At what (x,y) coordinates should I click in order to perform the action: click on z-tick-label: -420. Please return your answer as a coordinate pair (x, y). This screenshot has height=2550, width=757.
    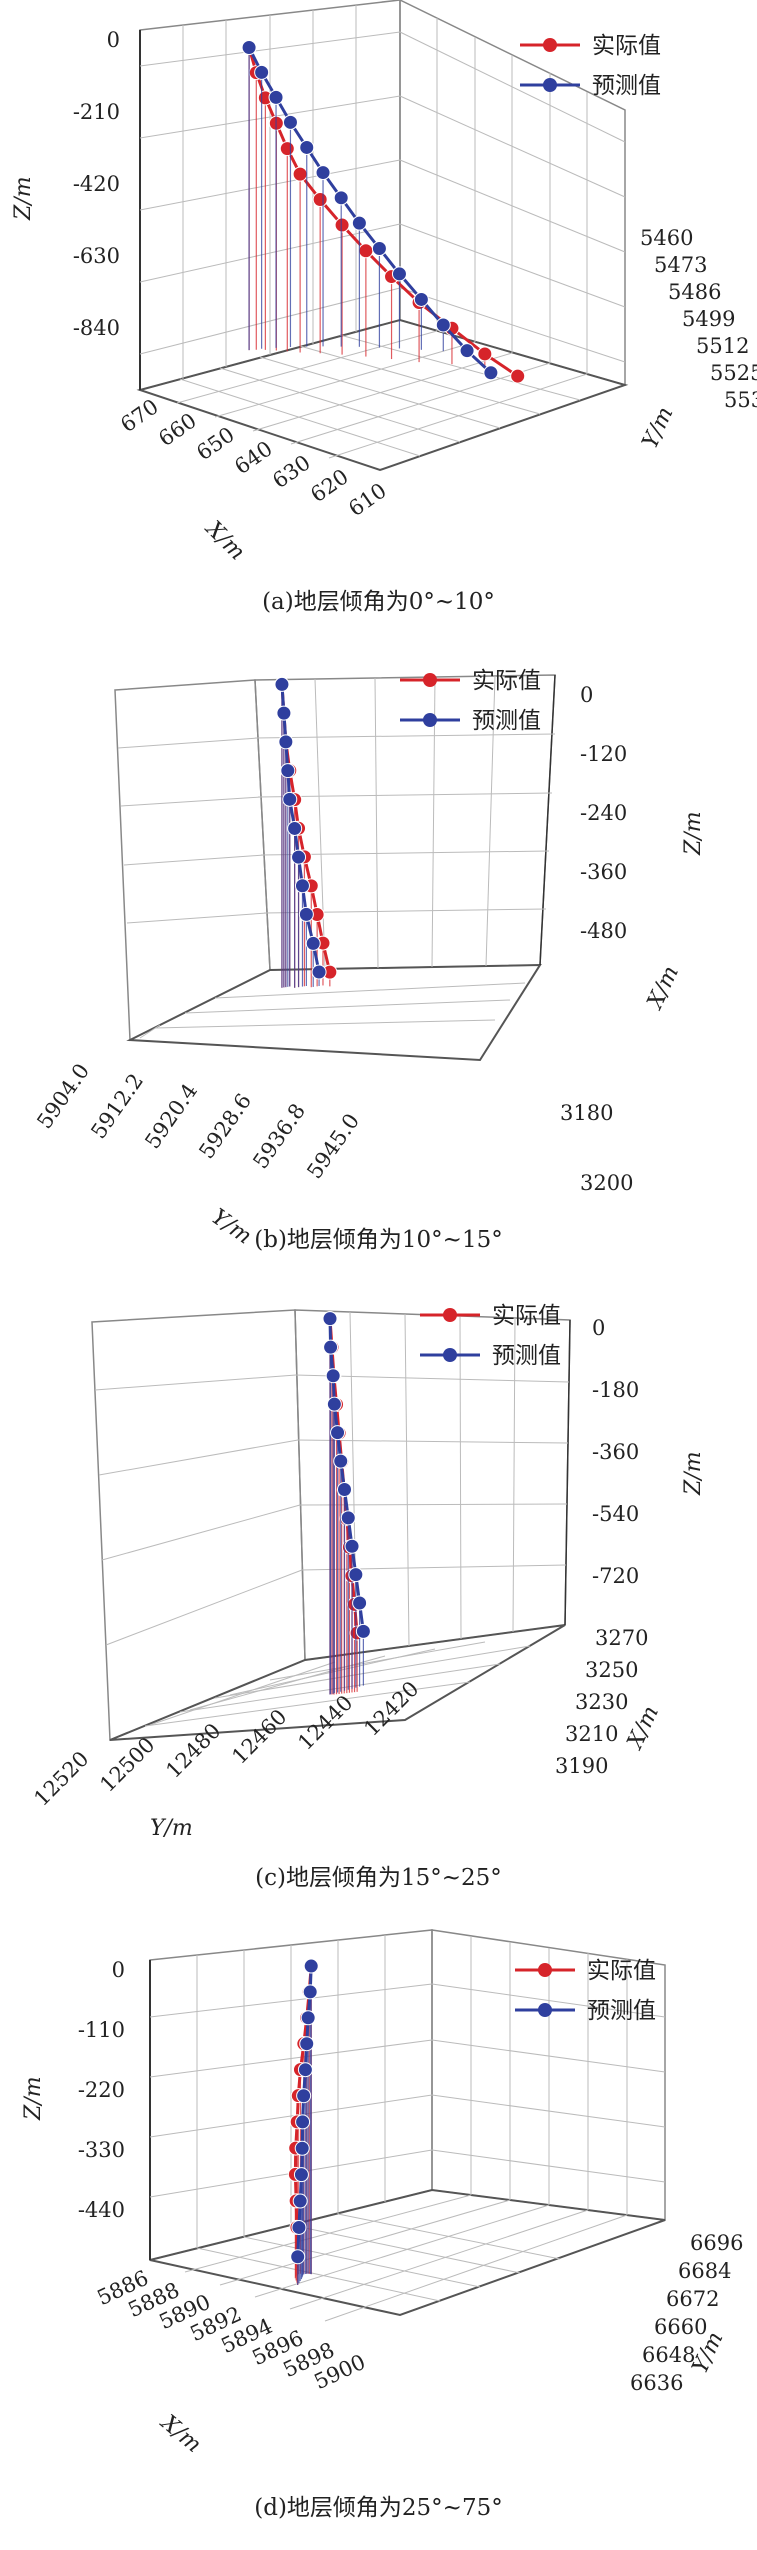
    Looking at the image, I should click on (96, 184).